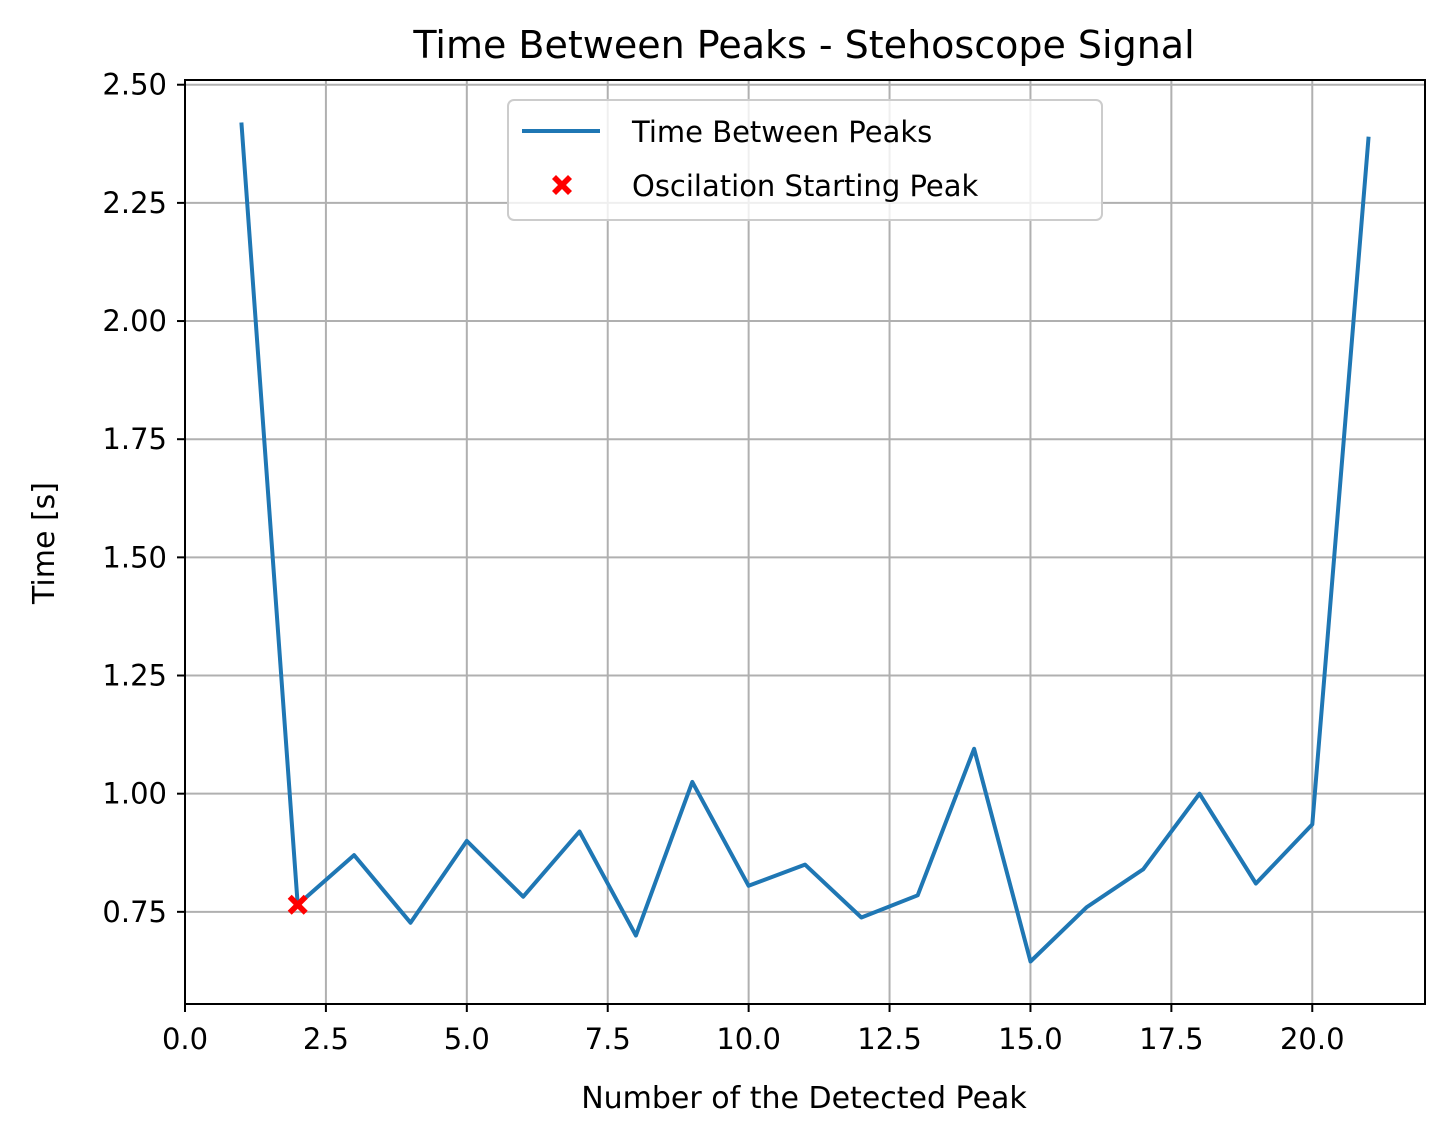  What do you see at coordinates (467, 1039) in the screenshot?
I see `x-tick-label: 5.0` at bounding box center [467, 1039].